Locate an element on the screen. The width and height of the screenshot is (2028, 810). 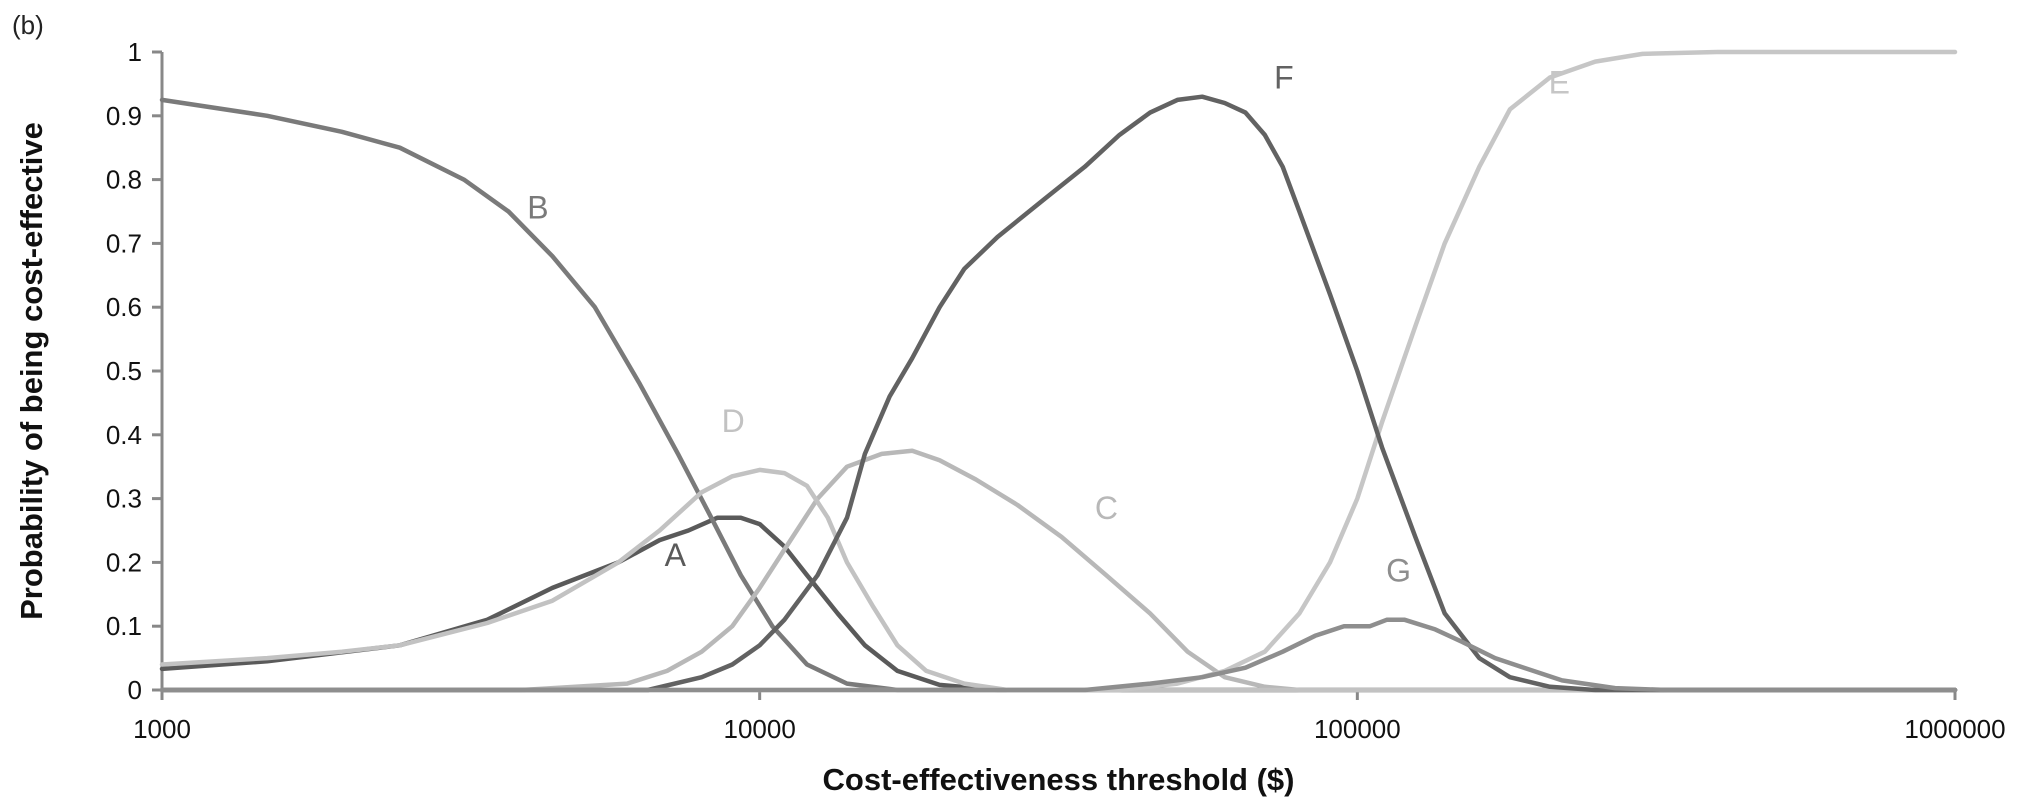
y-tick-label: 0.2 is located at coordinates (124, 562).